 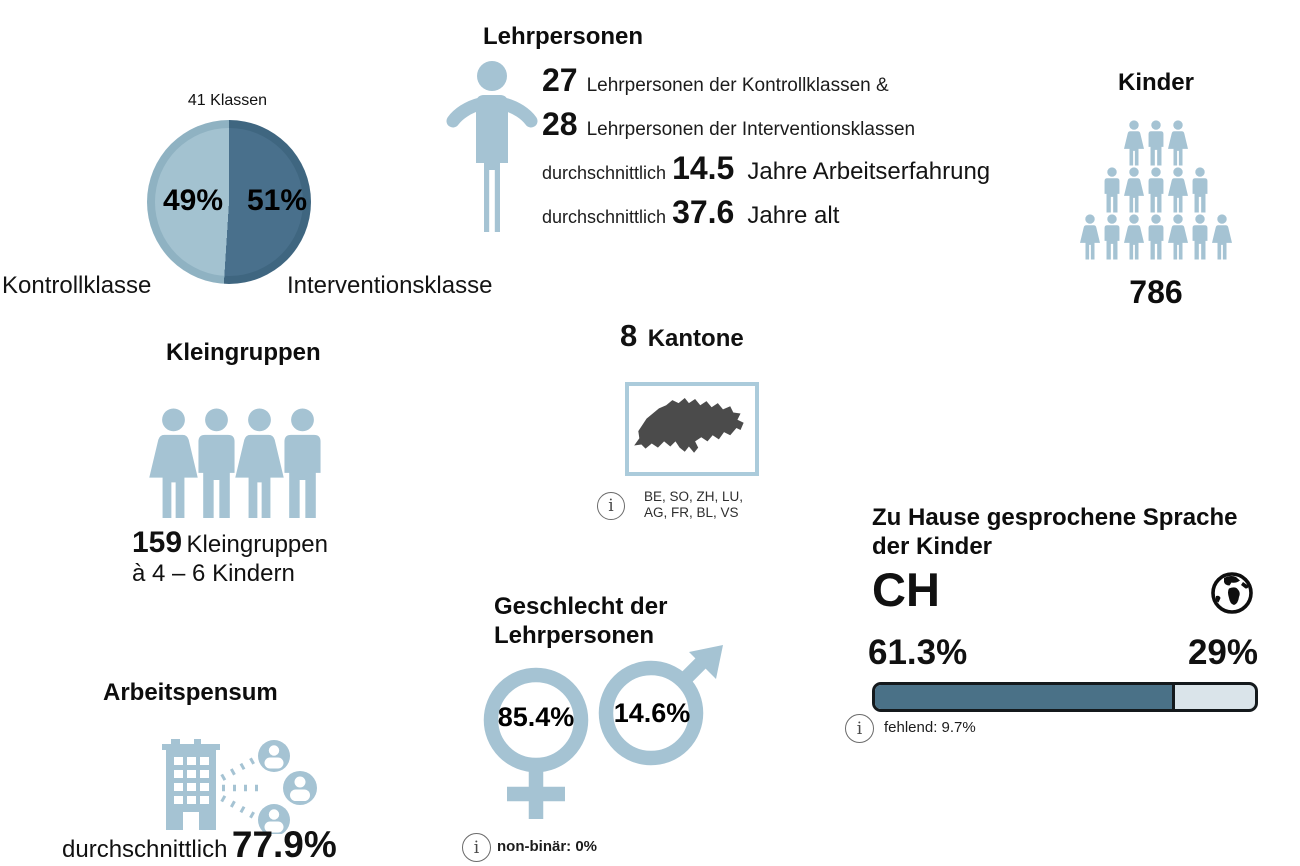 I want to click on pie-label-kontrollklasse: Kontrollklasse, so click(x=77, y=285).